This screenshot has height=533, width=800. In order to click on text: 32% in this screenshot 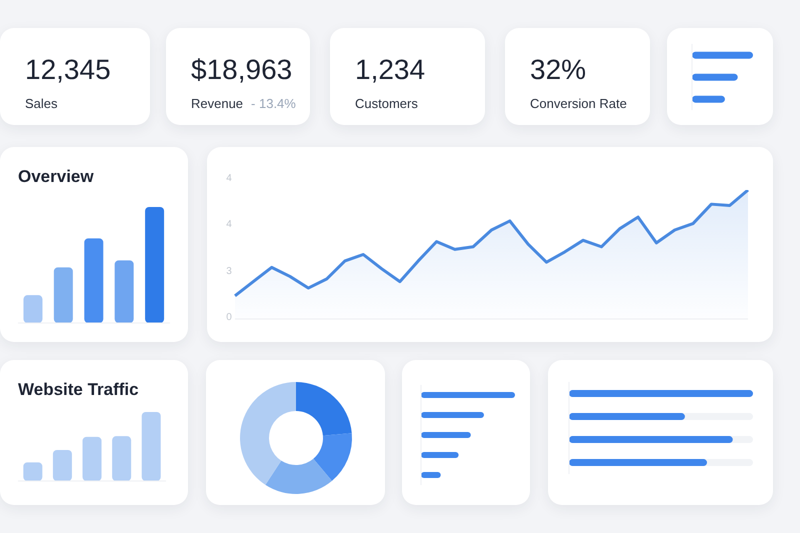, I will do `click(559, 70)`.